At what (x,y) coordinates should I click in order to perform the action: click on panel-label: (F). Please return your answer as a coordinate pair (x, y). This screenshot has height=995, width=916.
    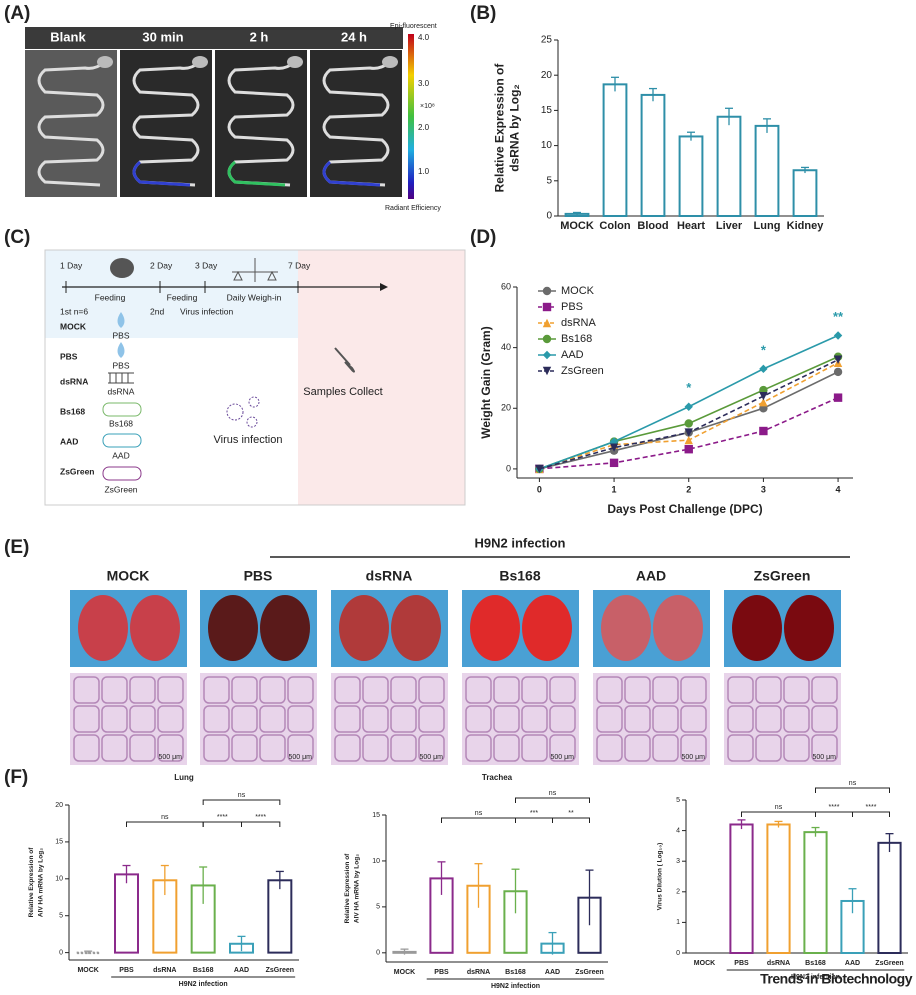
    Looking at the image, I should click on (16, 777).